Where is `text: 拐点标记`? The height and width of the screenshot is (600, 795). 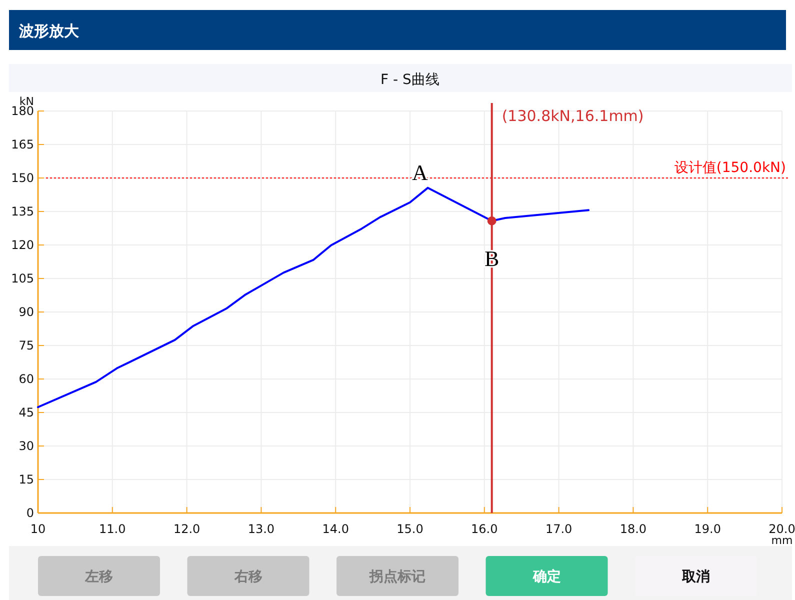
text: 拐点标记 is located at coordinates (397, 577).